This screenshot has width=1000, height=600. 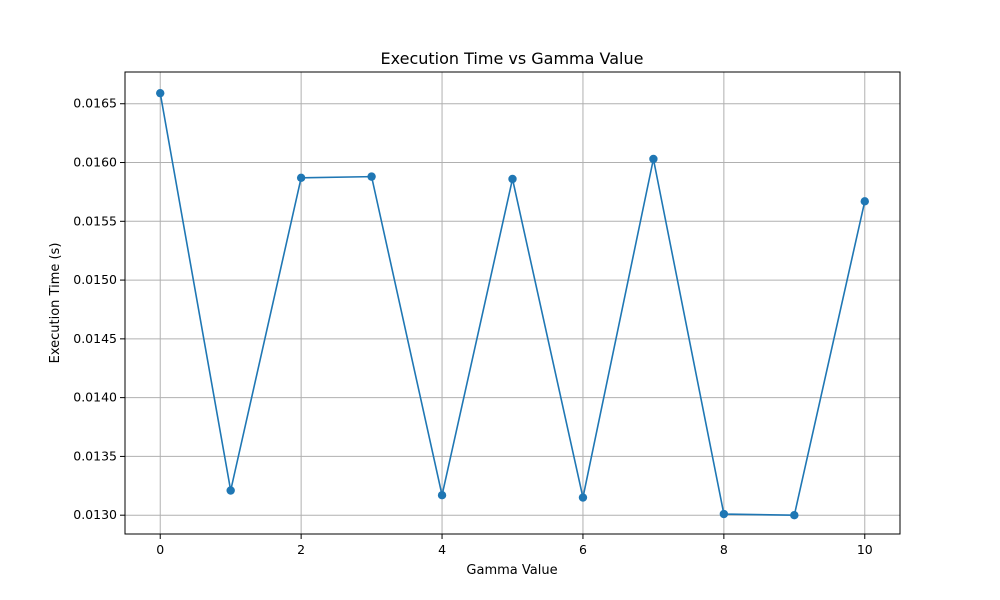 I want to click on y-axis-label: Execution Time (s), so click(x=55, y=303).